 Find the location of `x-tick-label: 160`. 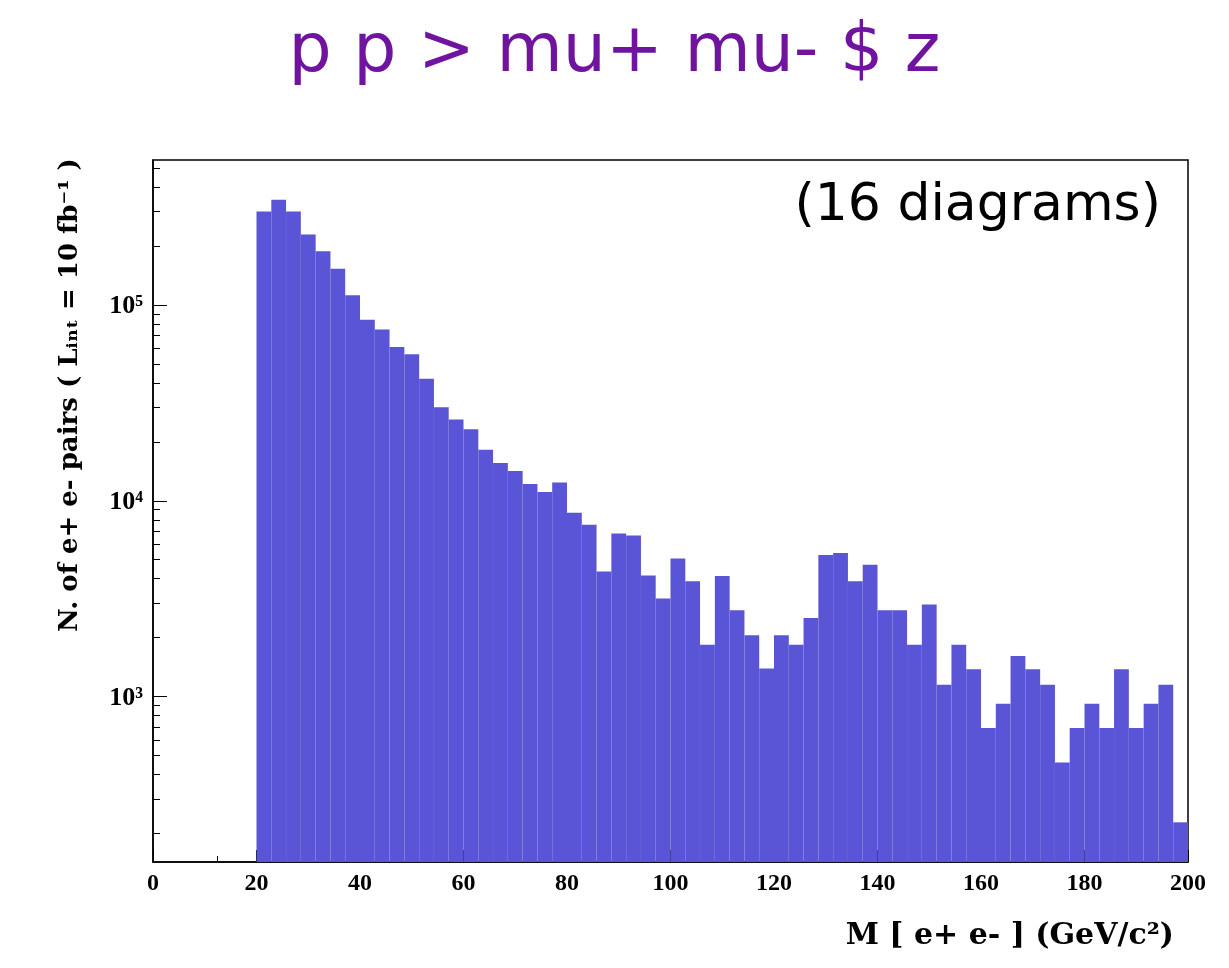

x-tick-label: 160 is located at coordinates (981, 882).